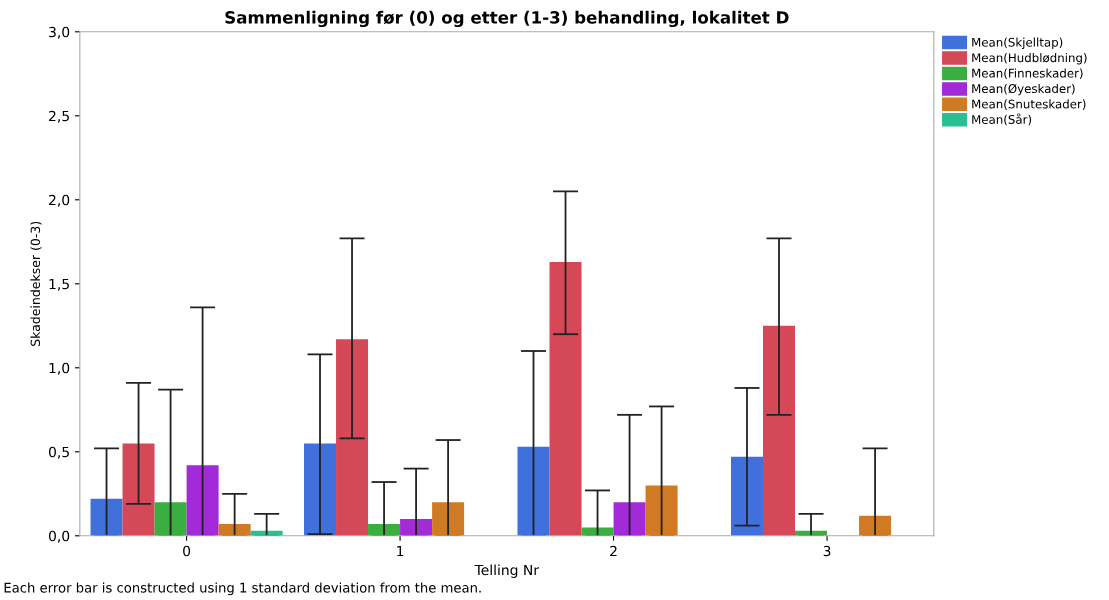 The width and height of the screenshot is (1109, 600). I want to click on x-tick-label: 2, so click(613, 551).